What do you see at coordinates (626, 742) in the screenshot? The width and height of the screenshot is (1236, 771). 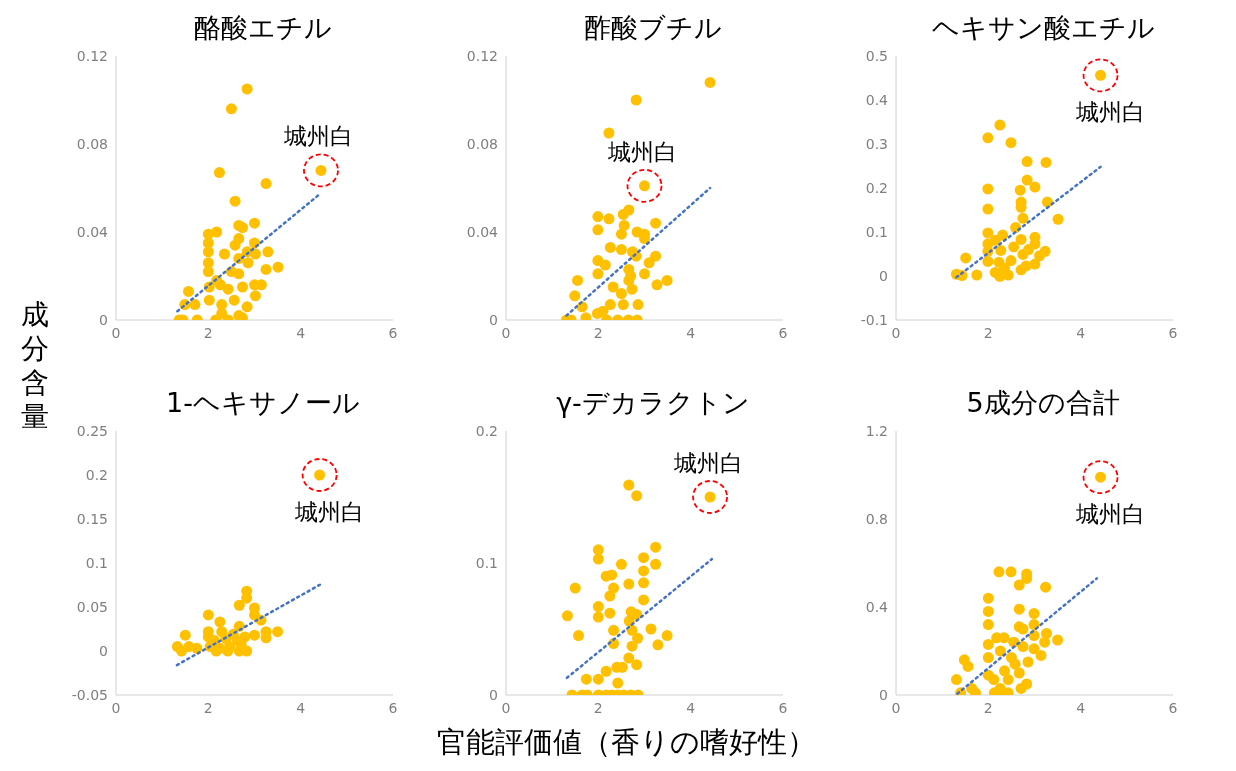 I see `x-axis-title: 官能評価値（香りの嗜好性）` at bounding box center [626, 742].